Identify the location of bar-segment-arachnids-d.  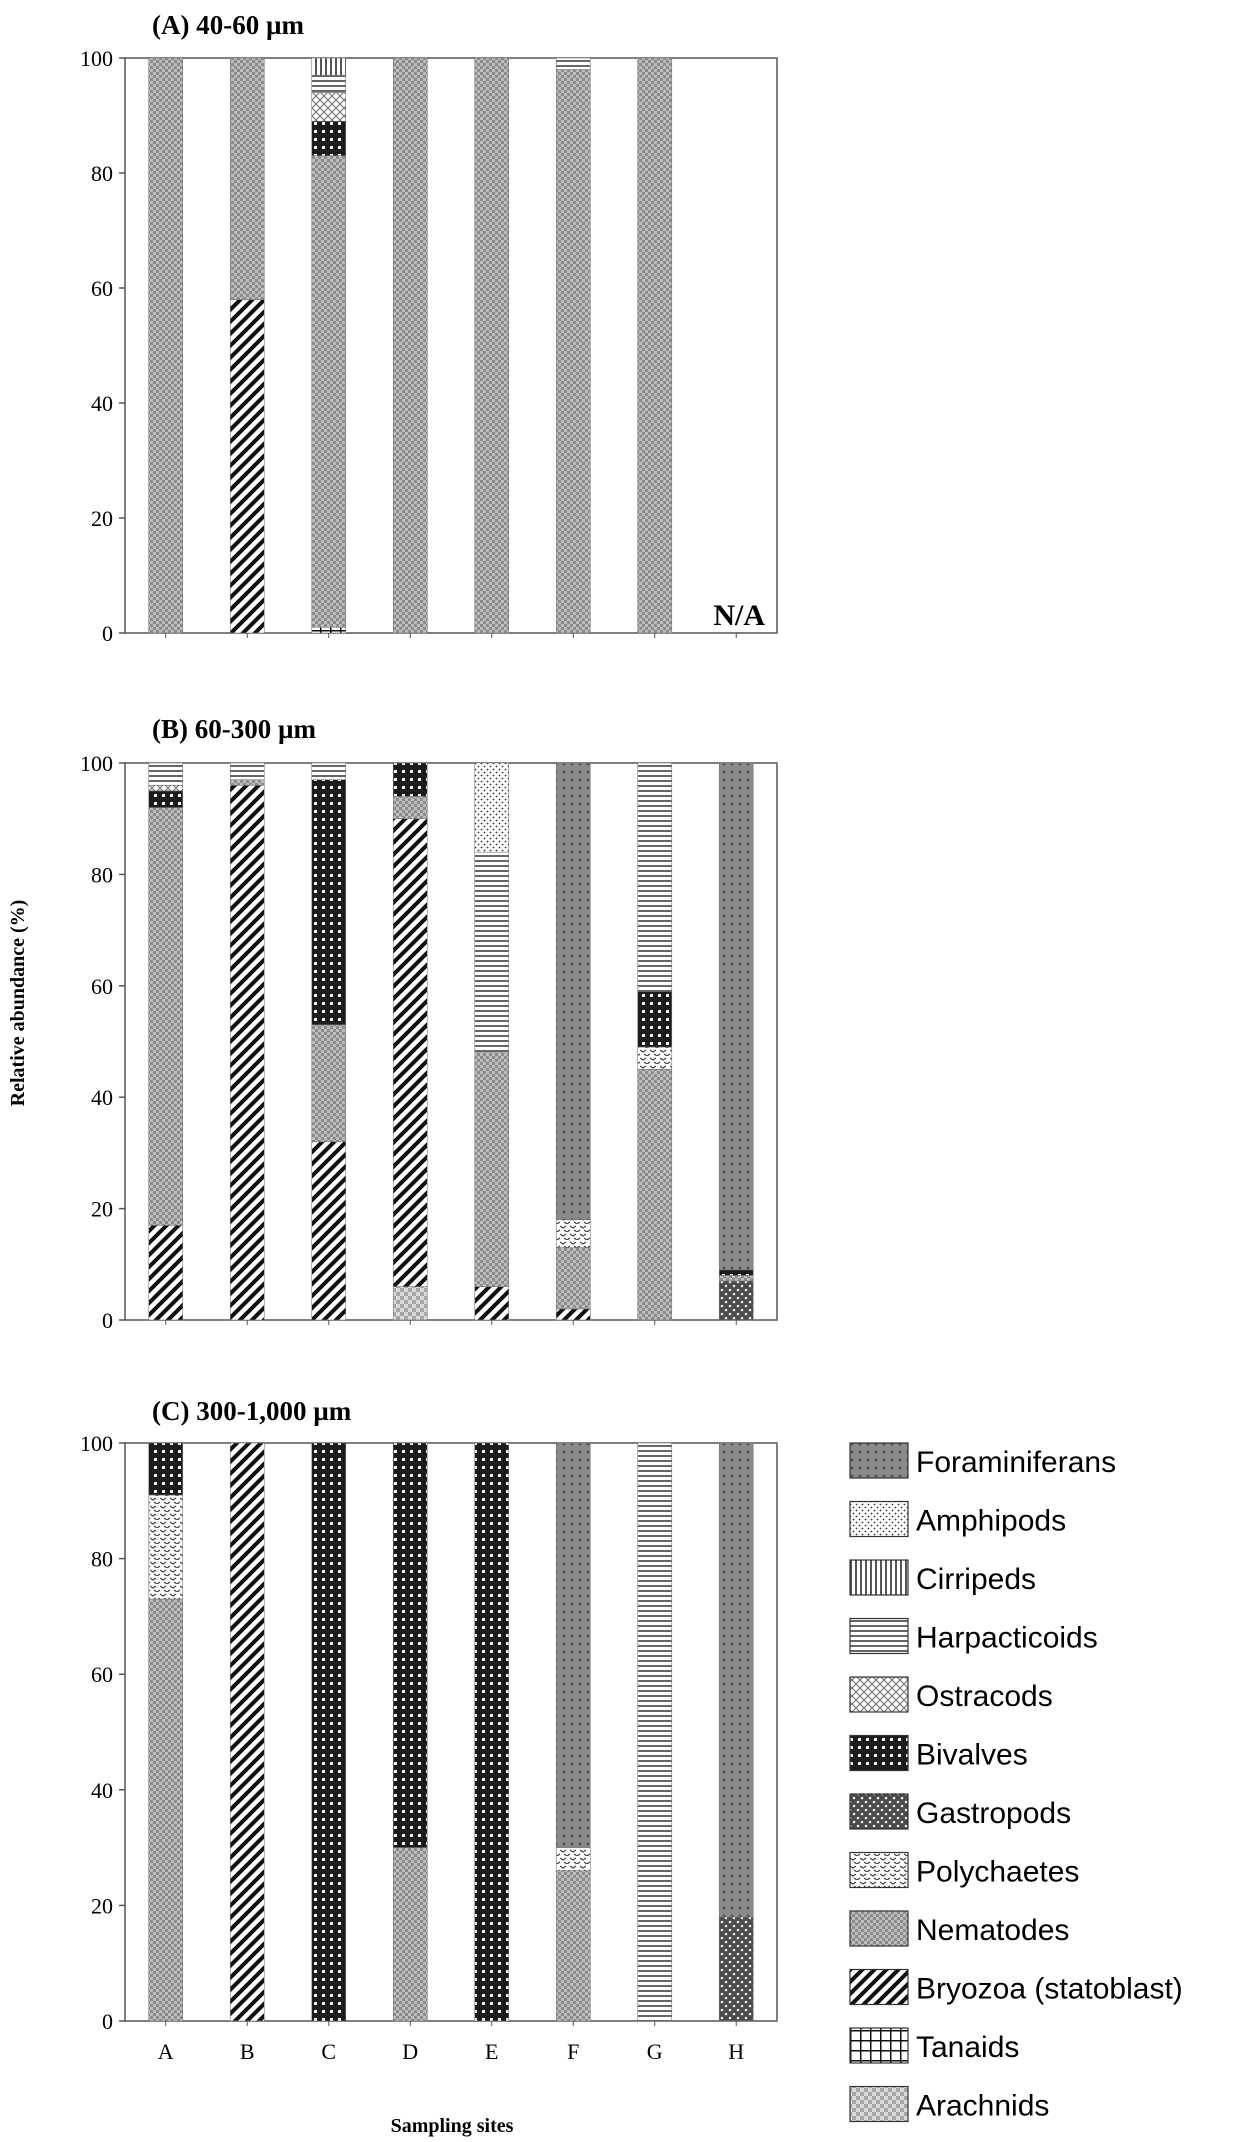
(410, 1303).